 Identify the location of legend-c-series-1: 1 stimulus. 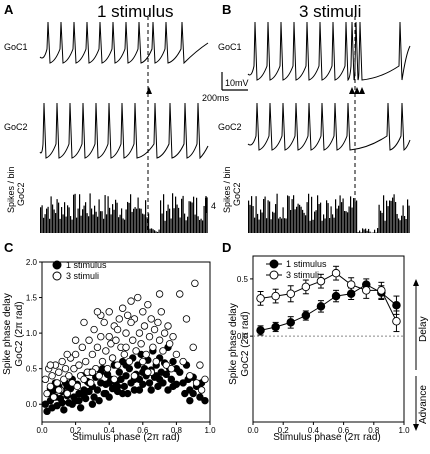
(86, 265).